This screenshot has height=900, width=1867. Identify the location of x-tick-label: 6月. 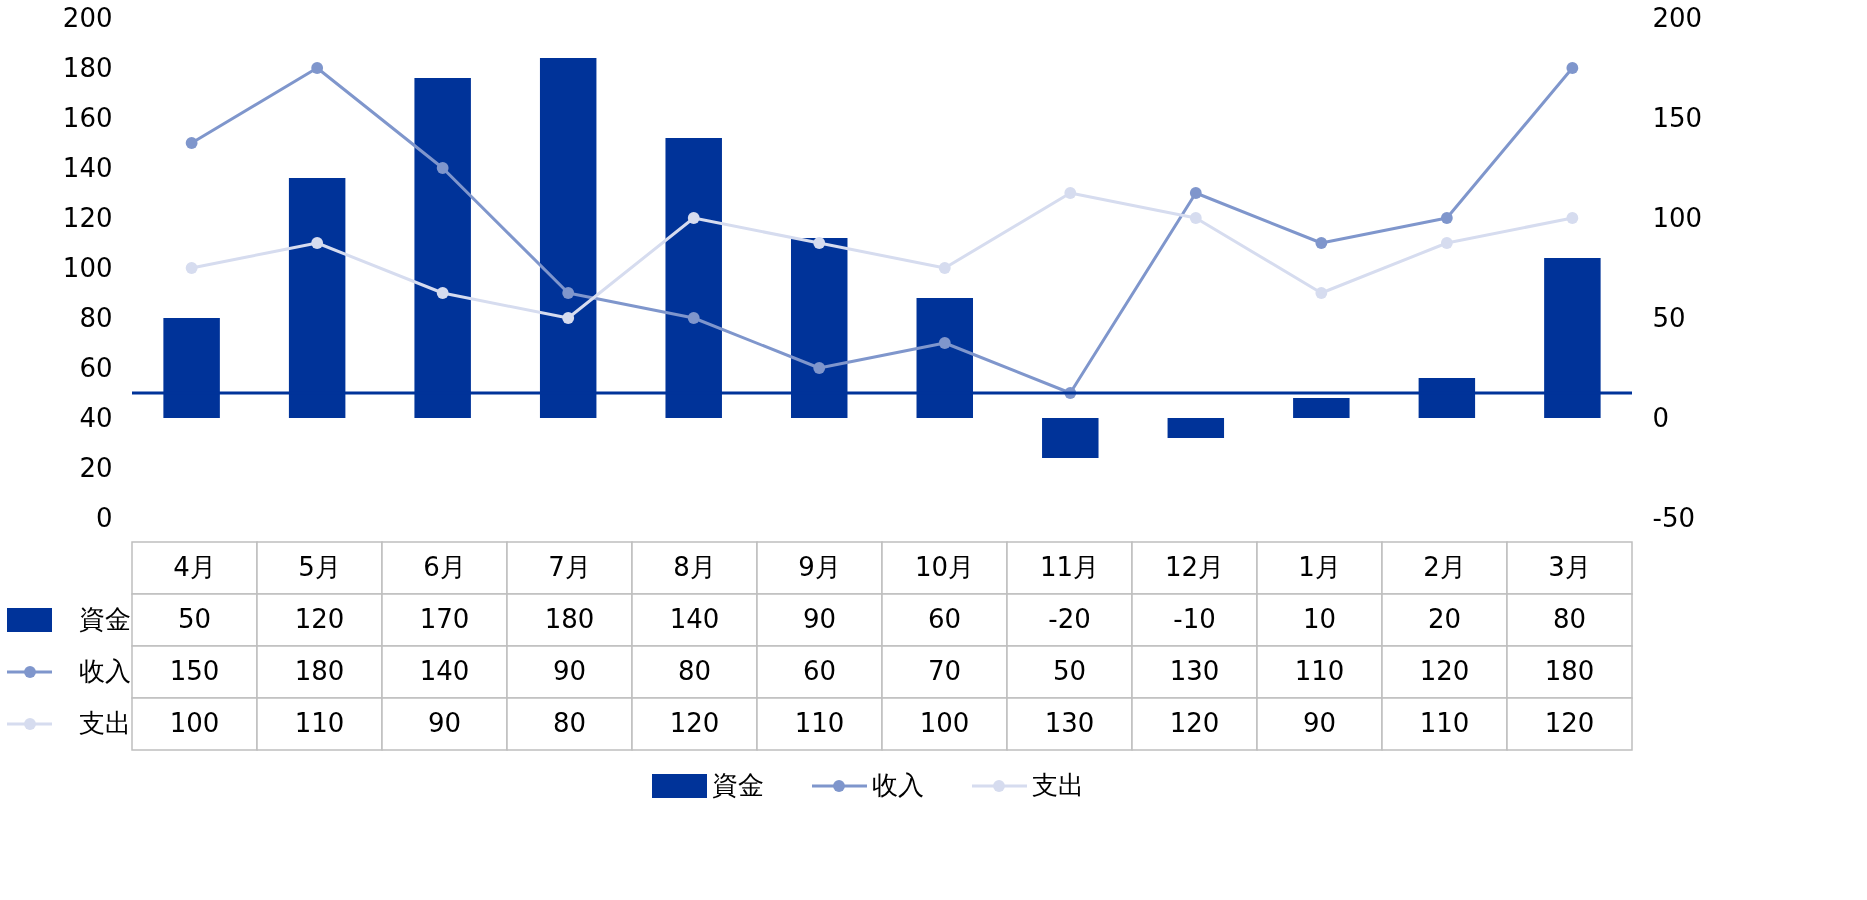
(444, 567).